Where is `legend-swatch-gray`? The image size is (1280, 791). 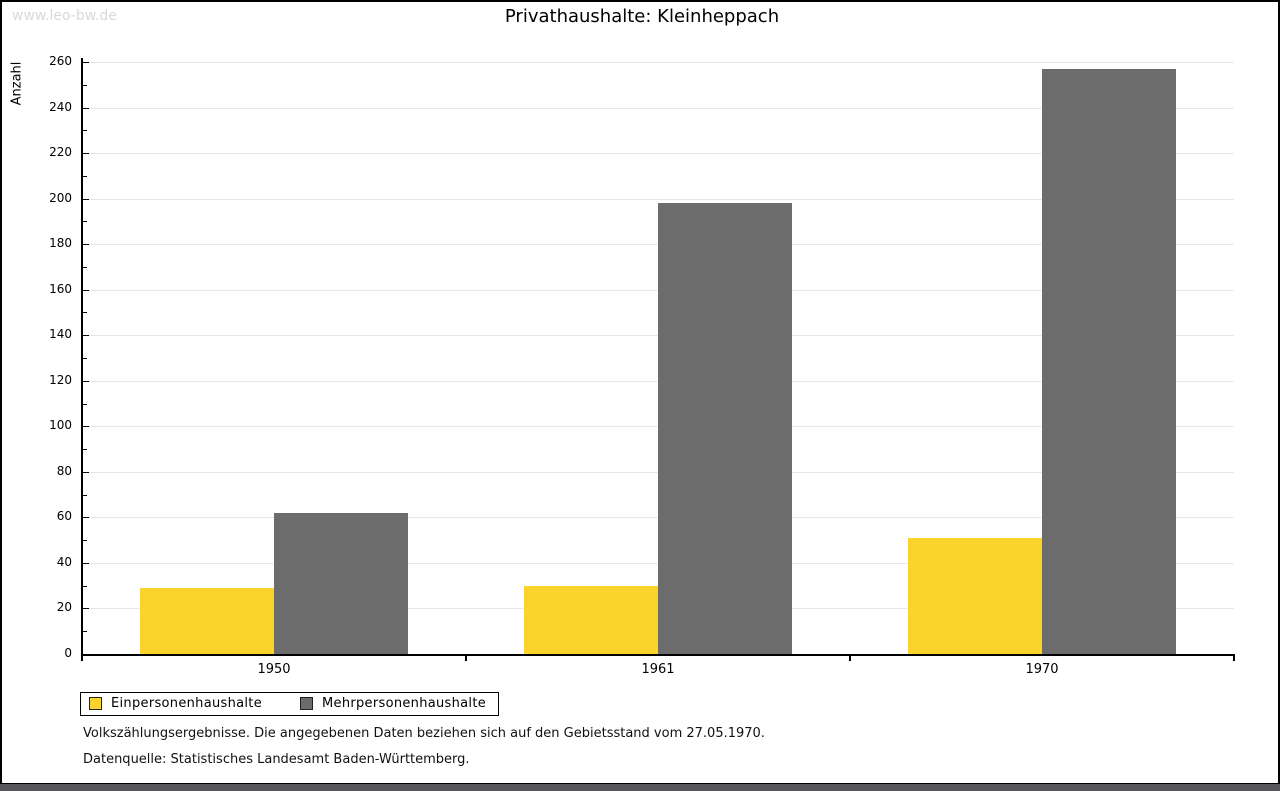 legend-swatch-gray is located at coordinates (306, 703).